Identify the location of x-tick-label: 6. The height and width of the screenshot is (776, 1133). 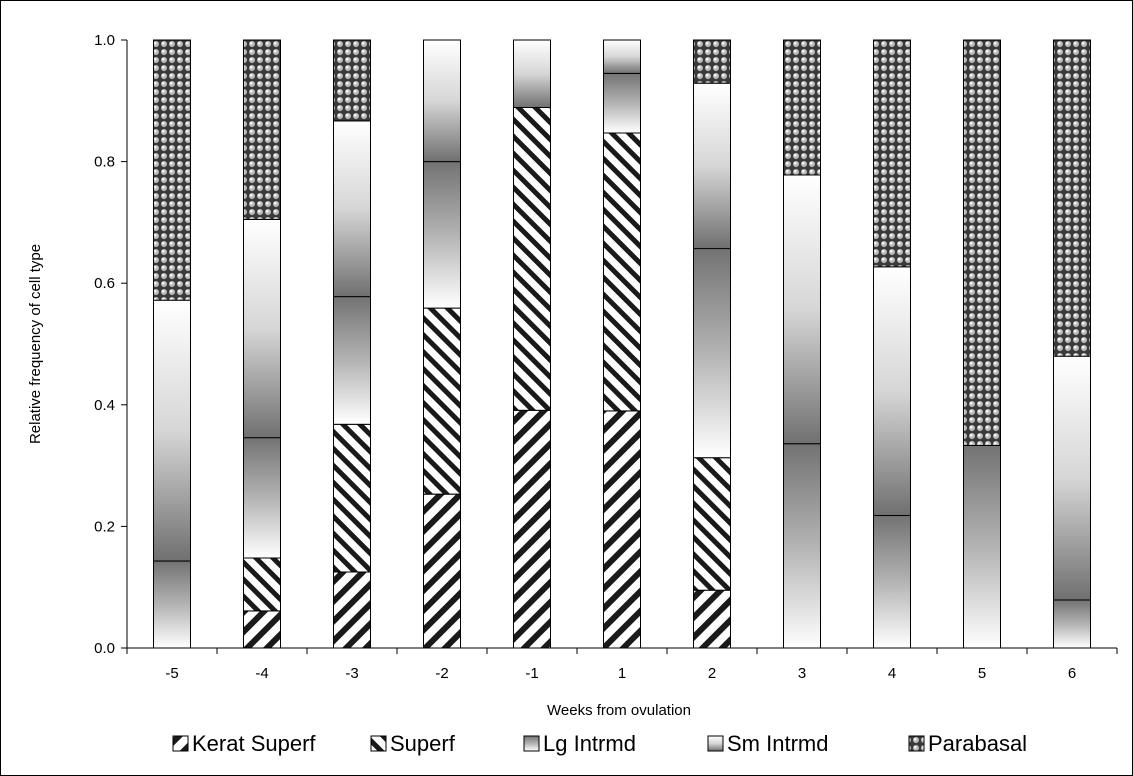
(1072, 673).